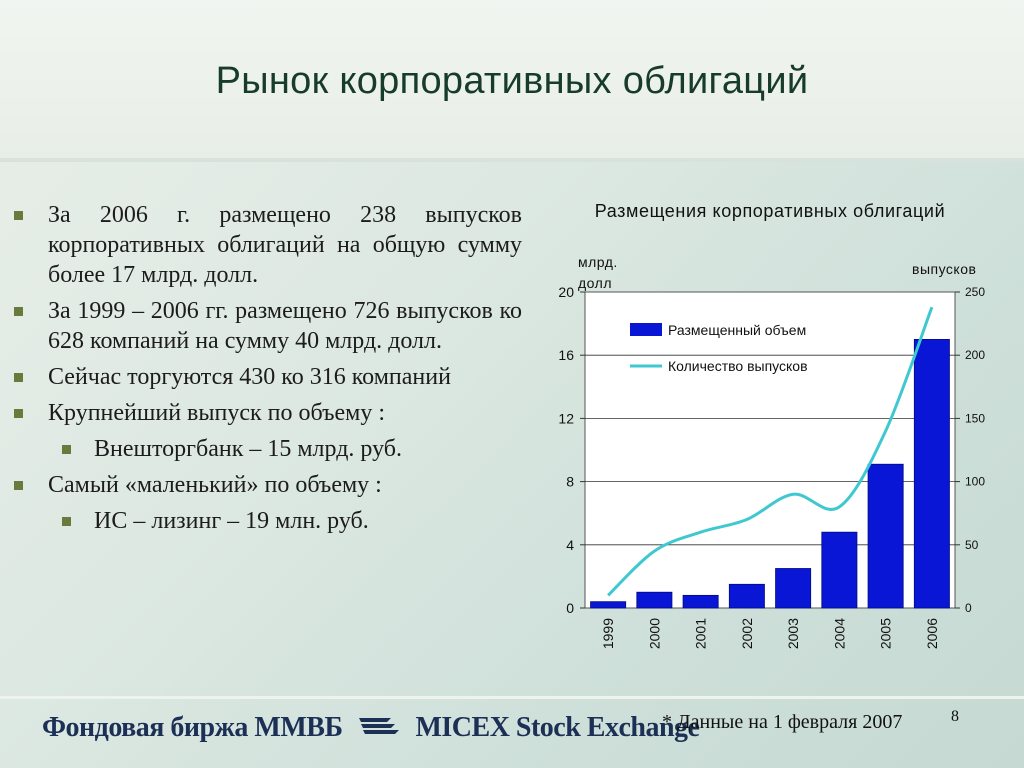 This screenshot has height=768, width=1024. I want to click on legend-label: Количество выпусков, so click(738, 366).